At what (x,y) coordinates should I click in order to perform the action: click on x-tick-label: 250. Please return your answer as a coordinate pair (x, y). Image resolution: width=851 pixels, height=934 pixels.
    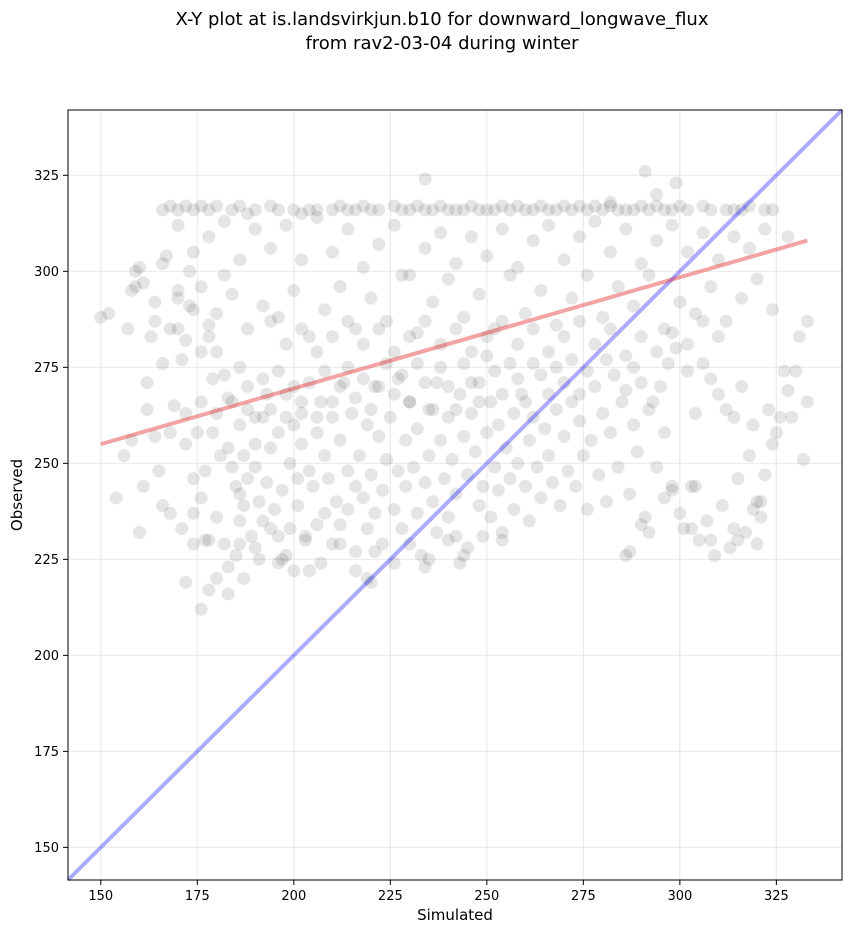
    Looking at the image, I should click on (486, 896).